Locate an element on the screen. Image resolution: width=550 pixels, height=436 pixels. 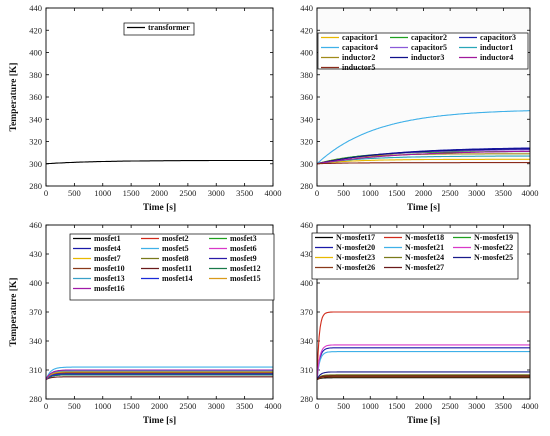
legend-entry-N-mosfet24: N-mosfet24 is located at coordinates (424, 257).